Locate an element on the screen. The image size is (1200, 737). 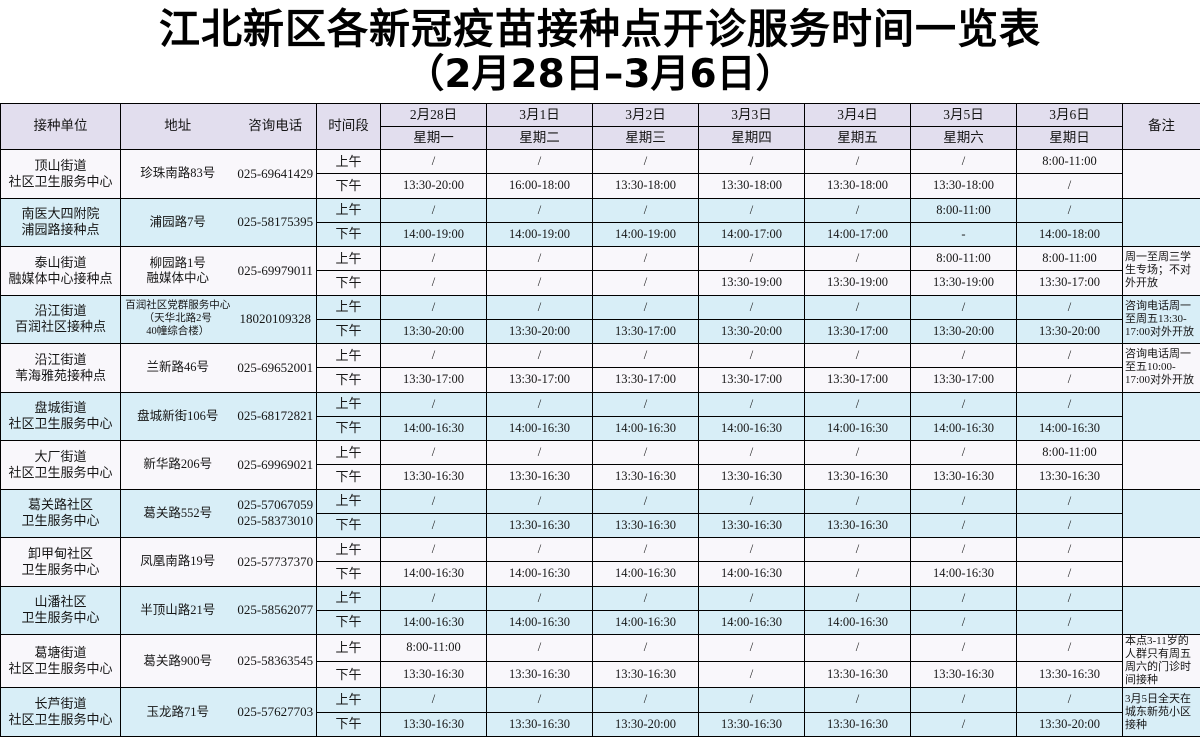
phone-cell: 18020109328 is located at coordinates (275, 319).